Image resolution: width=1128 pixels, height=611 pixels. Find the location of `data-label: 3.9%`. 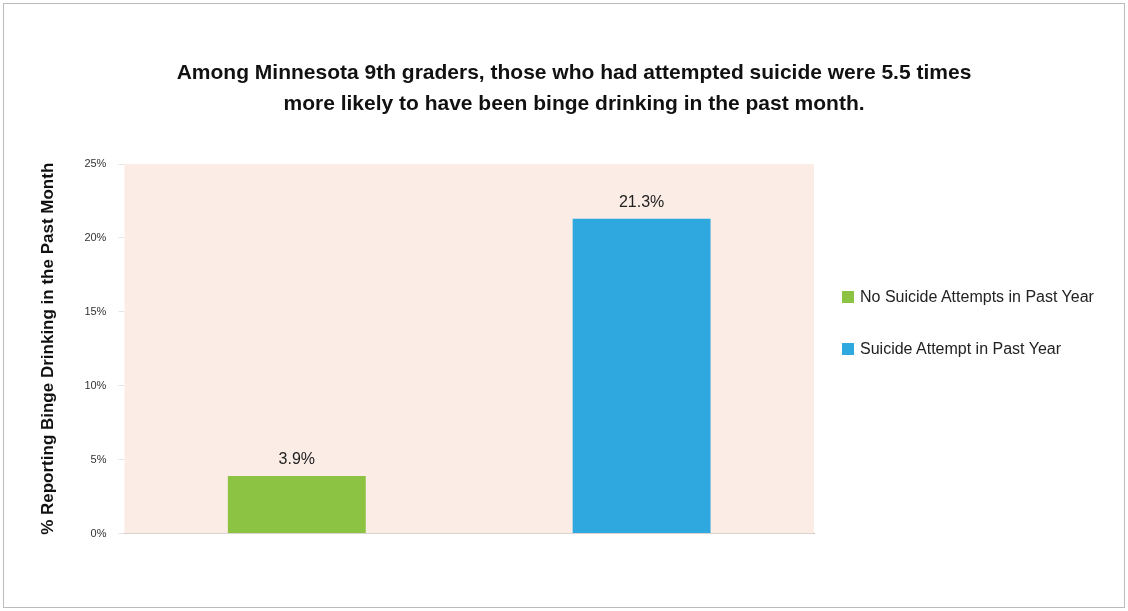

data-label: 3.9% is located at coordinates (297, 459).